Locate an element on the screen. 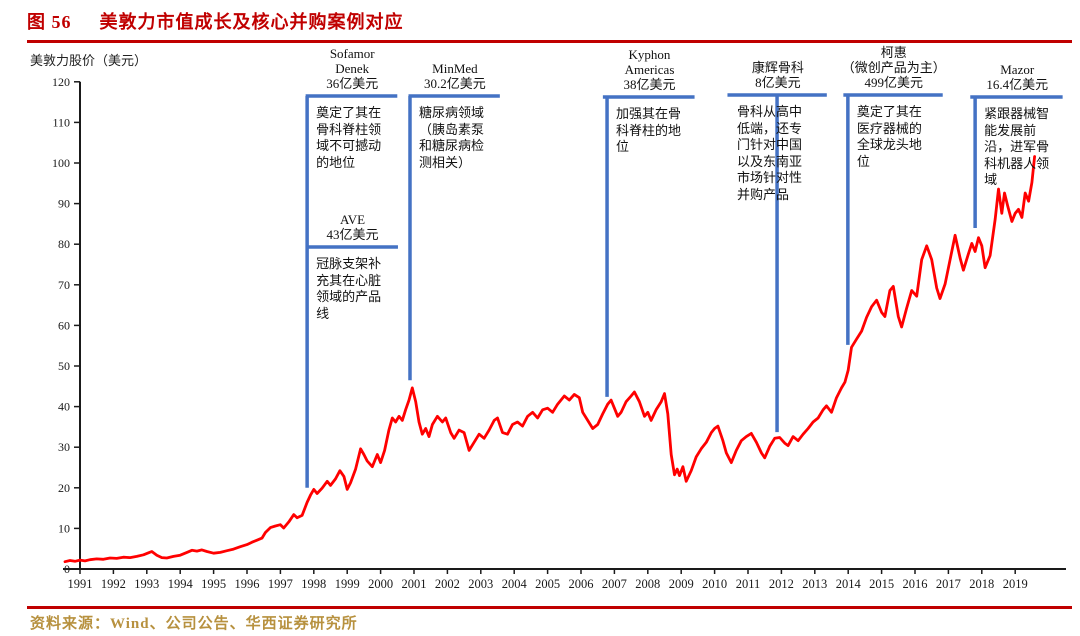 The height and width of the screenshot is (636, 1080). x-axis-tick-label: 2001 is located at coordinates (414, 584).